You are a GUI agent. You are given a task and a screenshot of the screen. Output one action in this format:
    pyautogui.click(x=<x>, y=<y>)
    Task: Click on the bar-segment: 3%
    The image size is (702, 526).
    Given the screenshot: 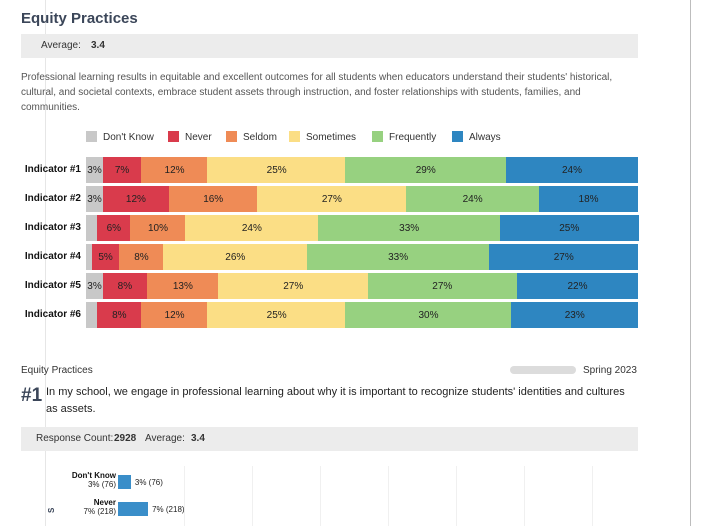 What is the action you would take?
    pyautogui.click(x=95, y=286)
    